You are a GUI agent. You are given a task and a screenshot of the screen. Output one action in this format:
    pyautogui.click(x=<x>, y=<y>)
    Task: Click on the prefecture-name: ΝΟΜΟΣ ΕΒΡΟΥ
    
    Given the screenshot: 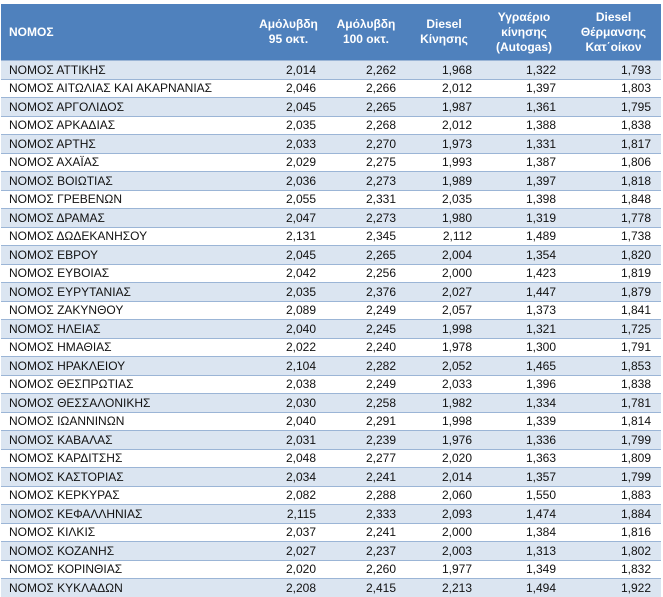 What is the action you would take?
    pyautogui.click(x=126, y=254)
    